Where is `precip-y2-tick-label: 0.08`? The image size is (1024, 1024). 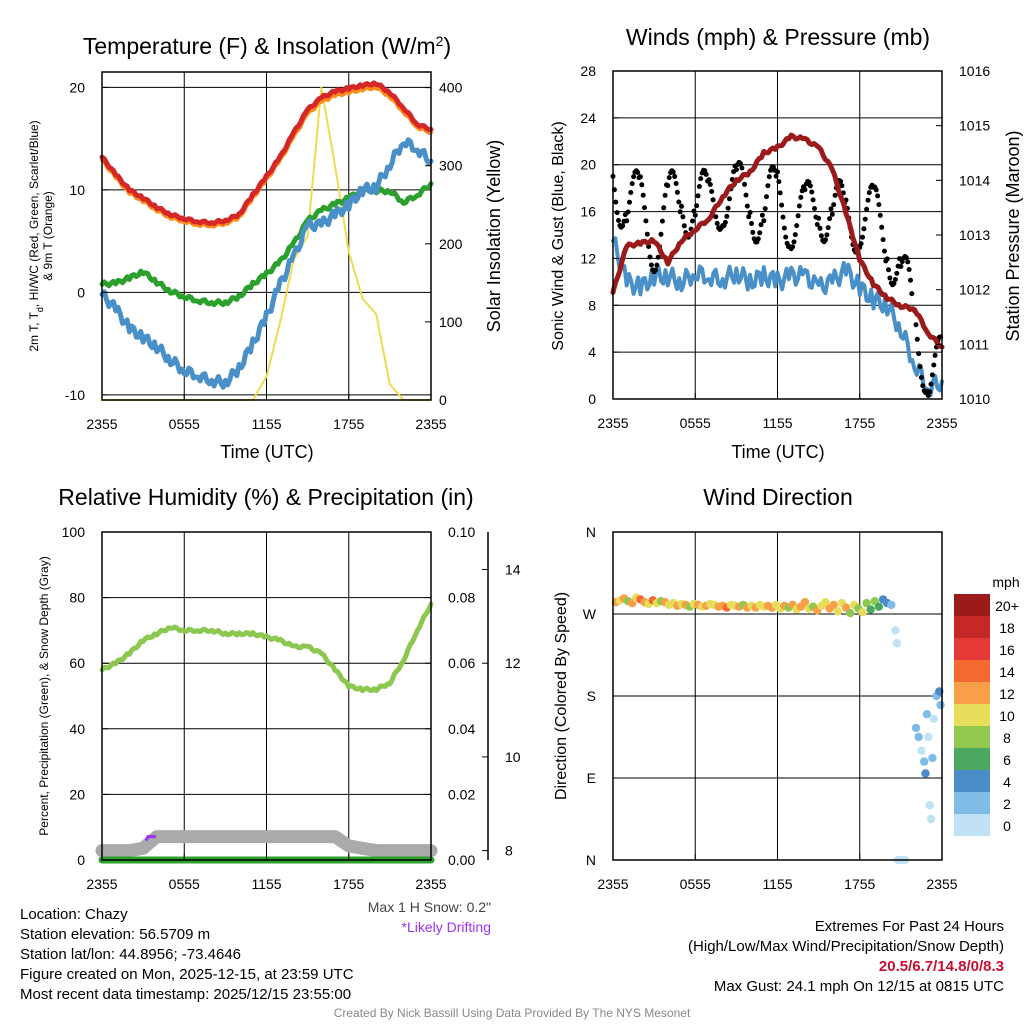
precip-y2-tick-label: 0.08 is located at coordinates (461, 598).